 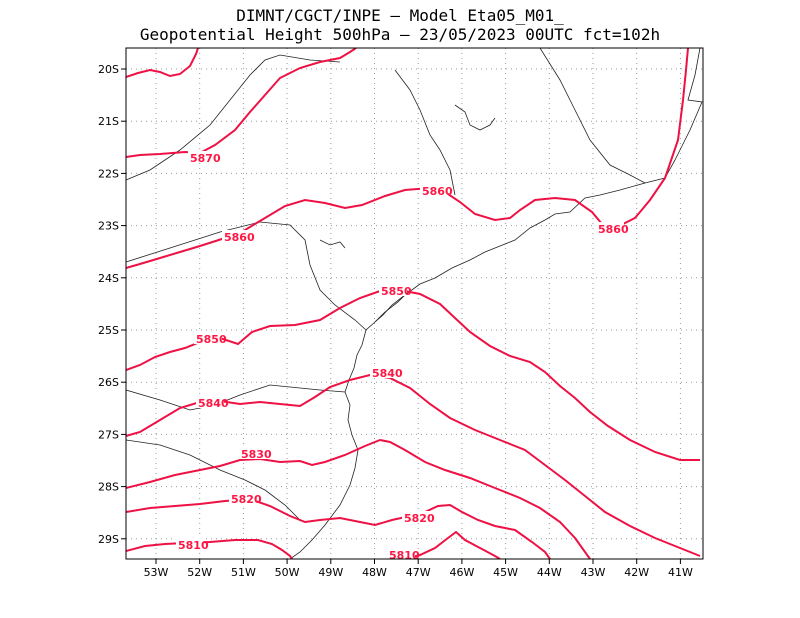 I want to click on contour-5810-south, so click(x=452, y=544).